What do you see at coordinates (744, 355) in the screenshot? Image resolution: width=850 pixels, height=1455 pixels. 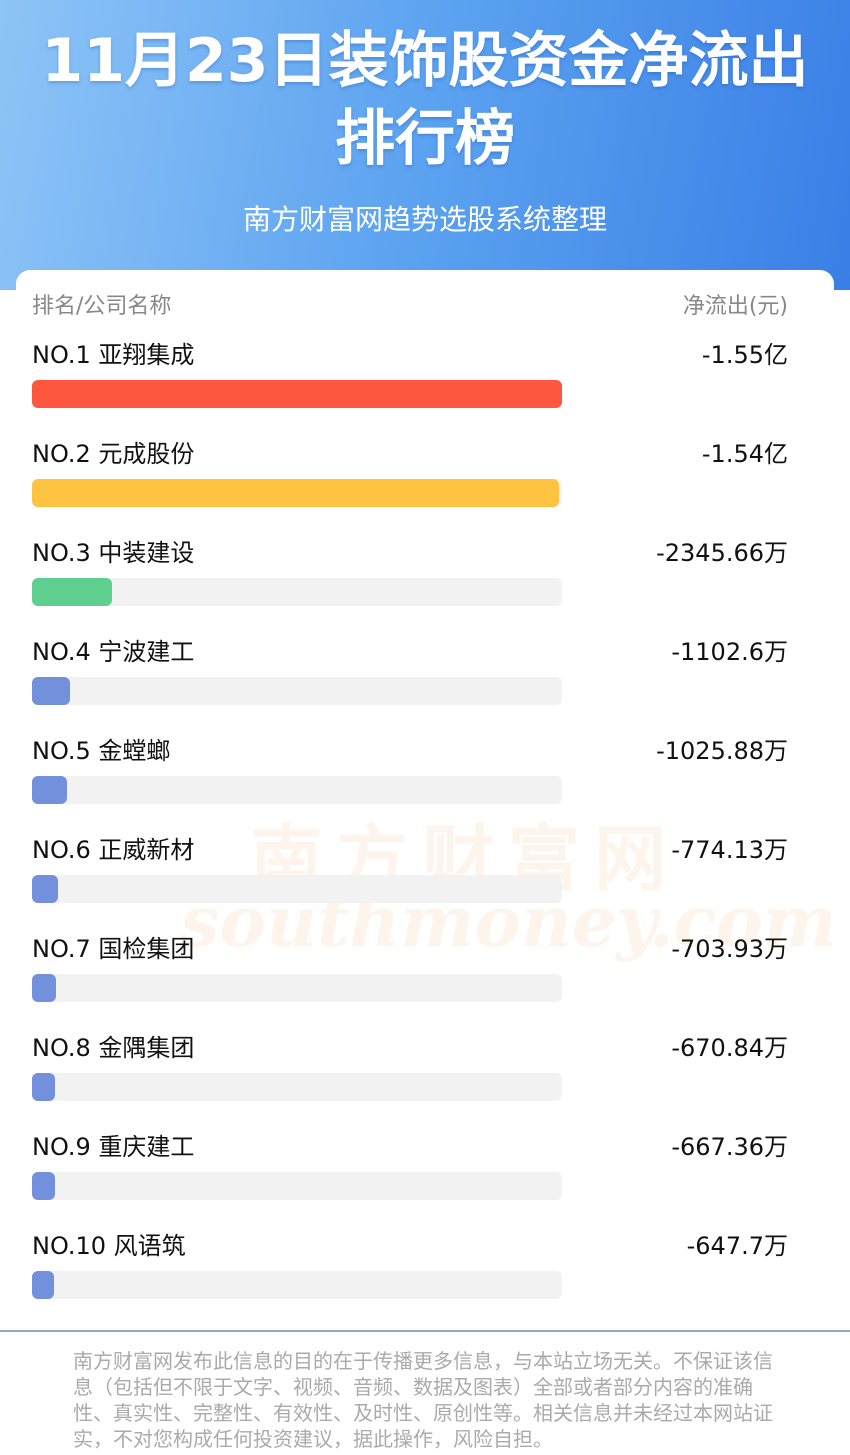 I see `value-label: -1.55亿` at bounding box center [744, 355].